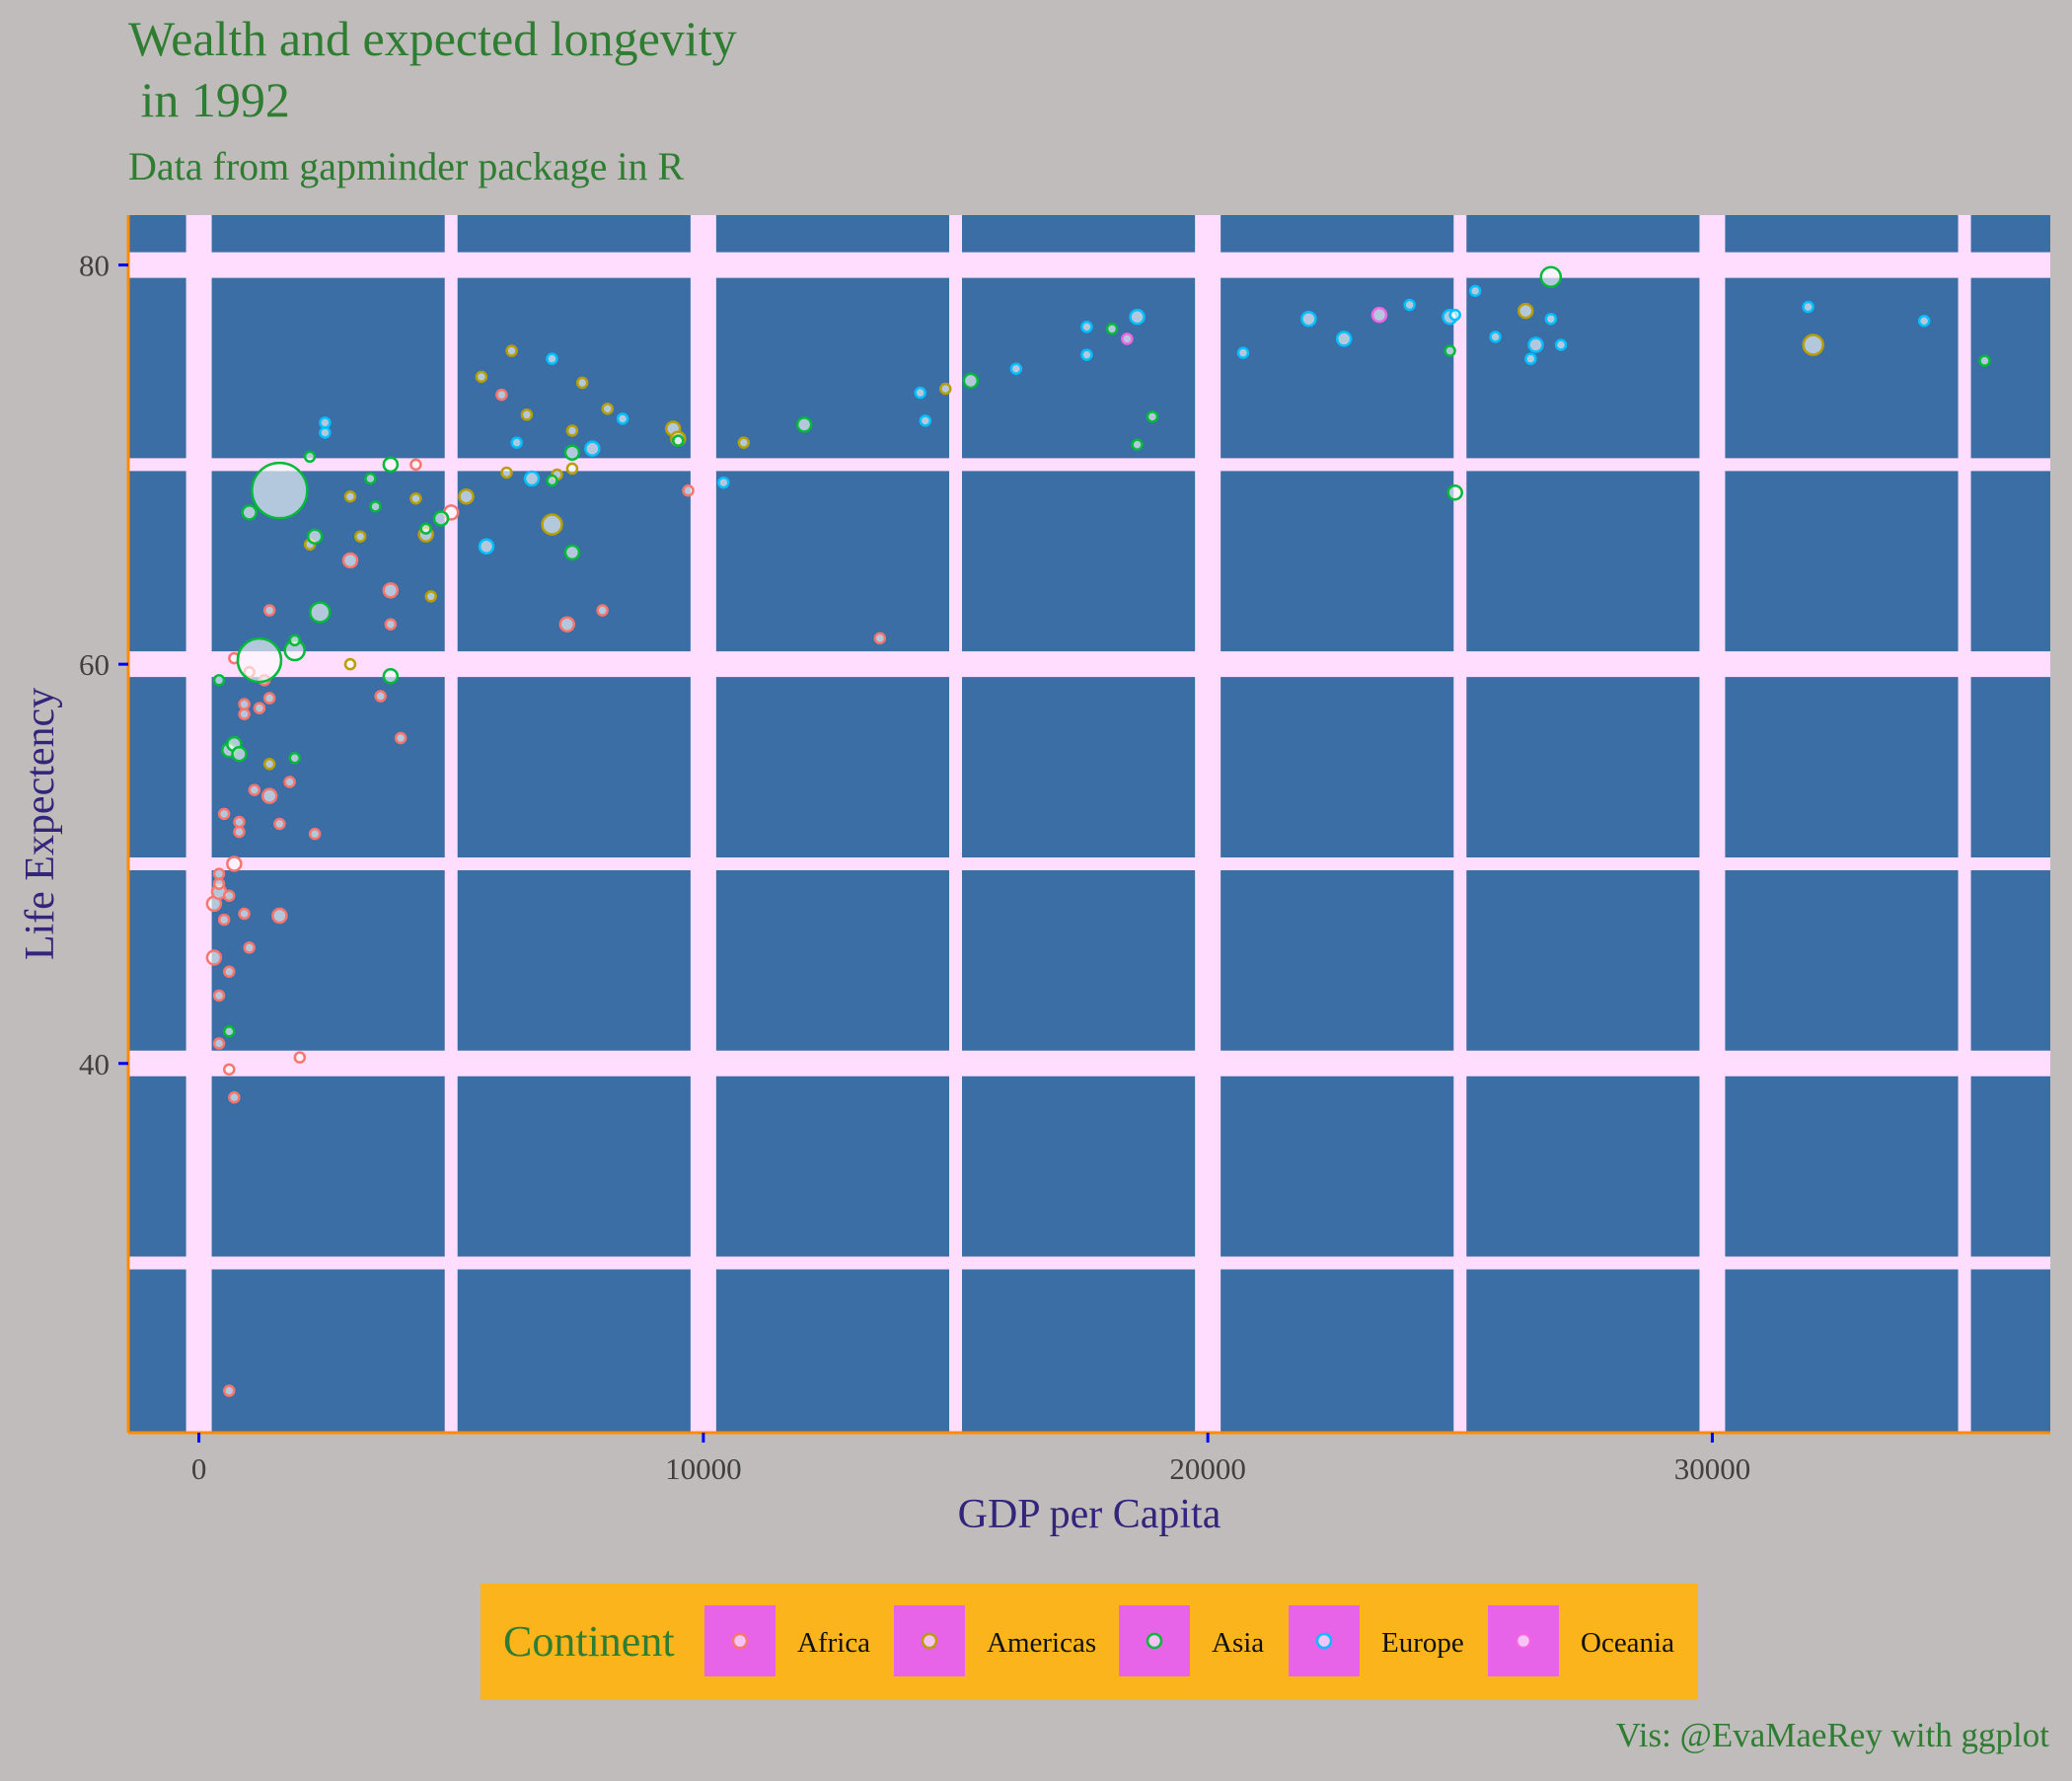  I want to click on x-tick-label: 10000, so click(703, 1469).